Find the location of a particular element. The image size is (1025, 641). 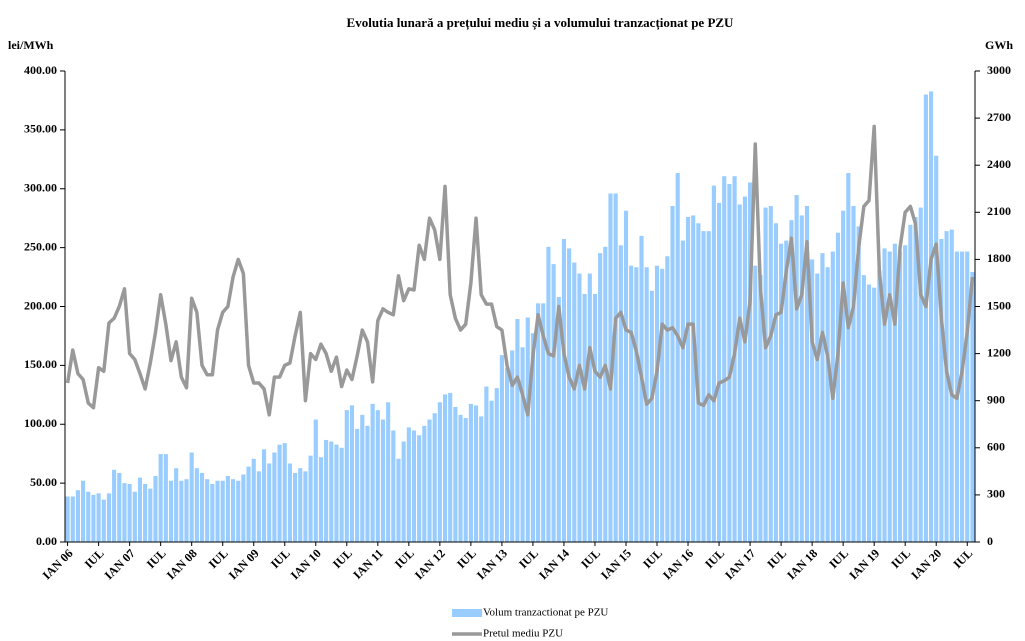

y-tick-label: 300.00 is located at coordinates (40, 188).